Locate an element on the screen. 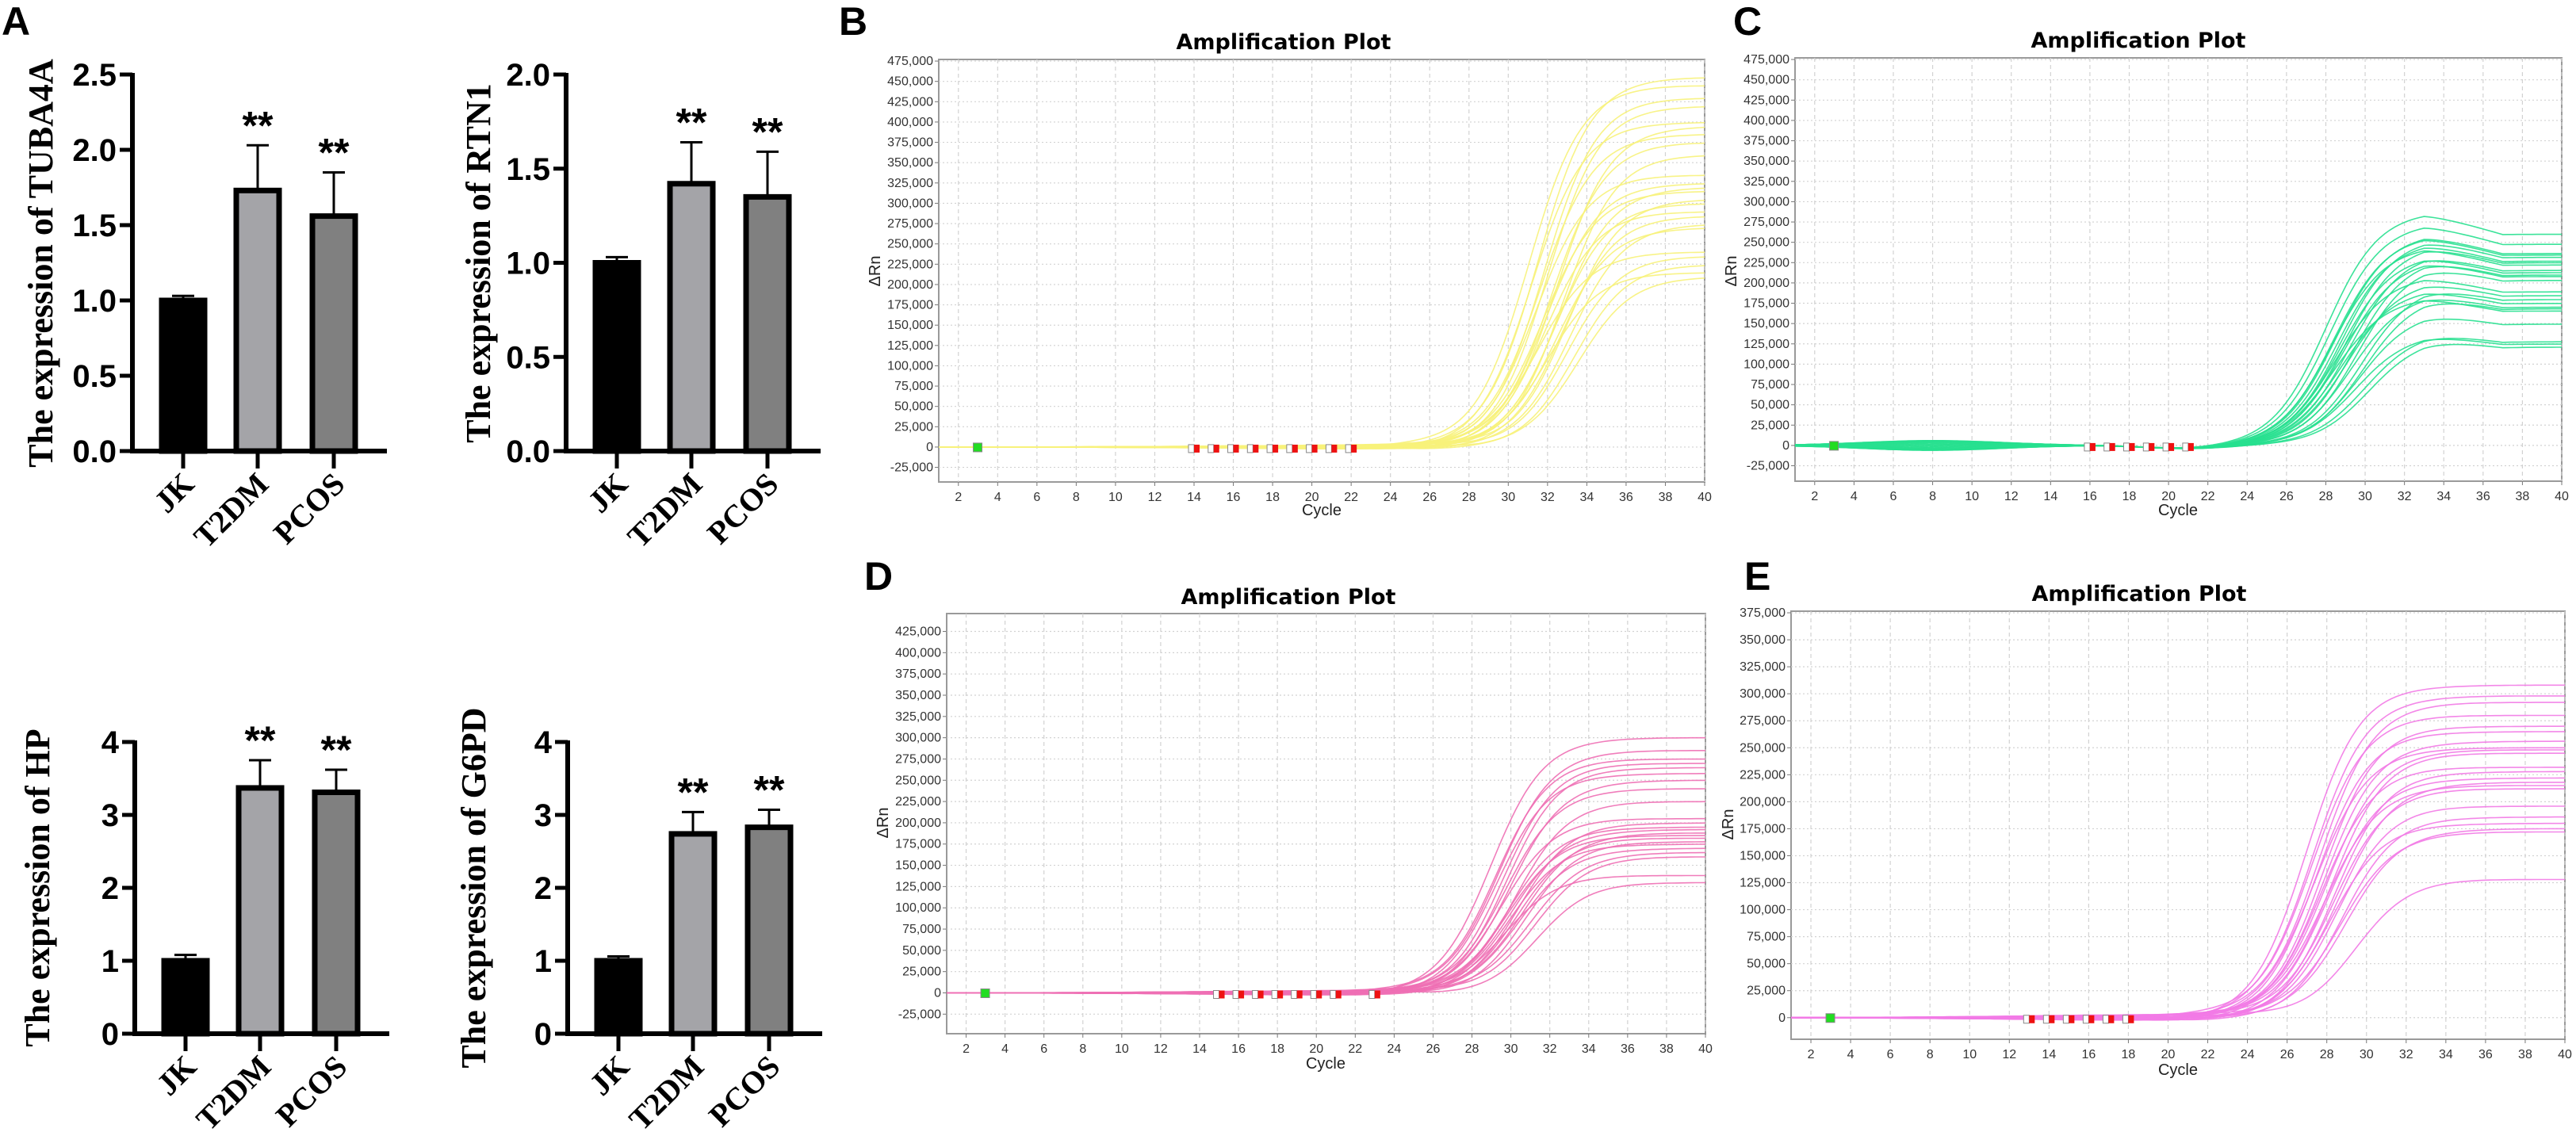  amp-ylabel-c: ΔRn is located at coordinates (1731, 271).